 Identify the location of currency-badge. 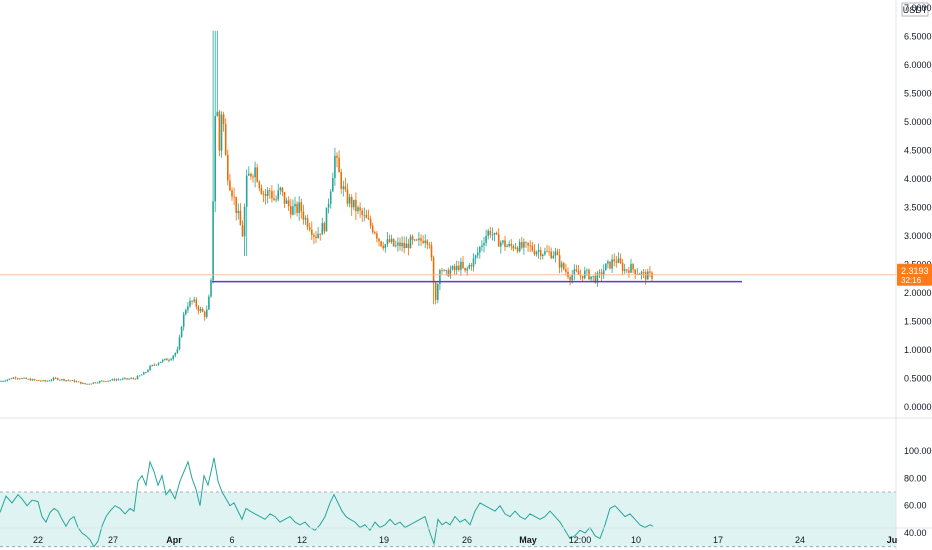
(915, 9).